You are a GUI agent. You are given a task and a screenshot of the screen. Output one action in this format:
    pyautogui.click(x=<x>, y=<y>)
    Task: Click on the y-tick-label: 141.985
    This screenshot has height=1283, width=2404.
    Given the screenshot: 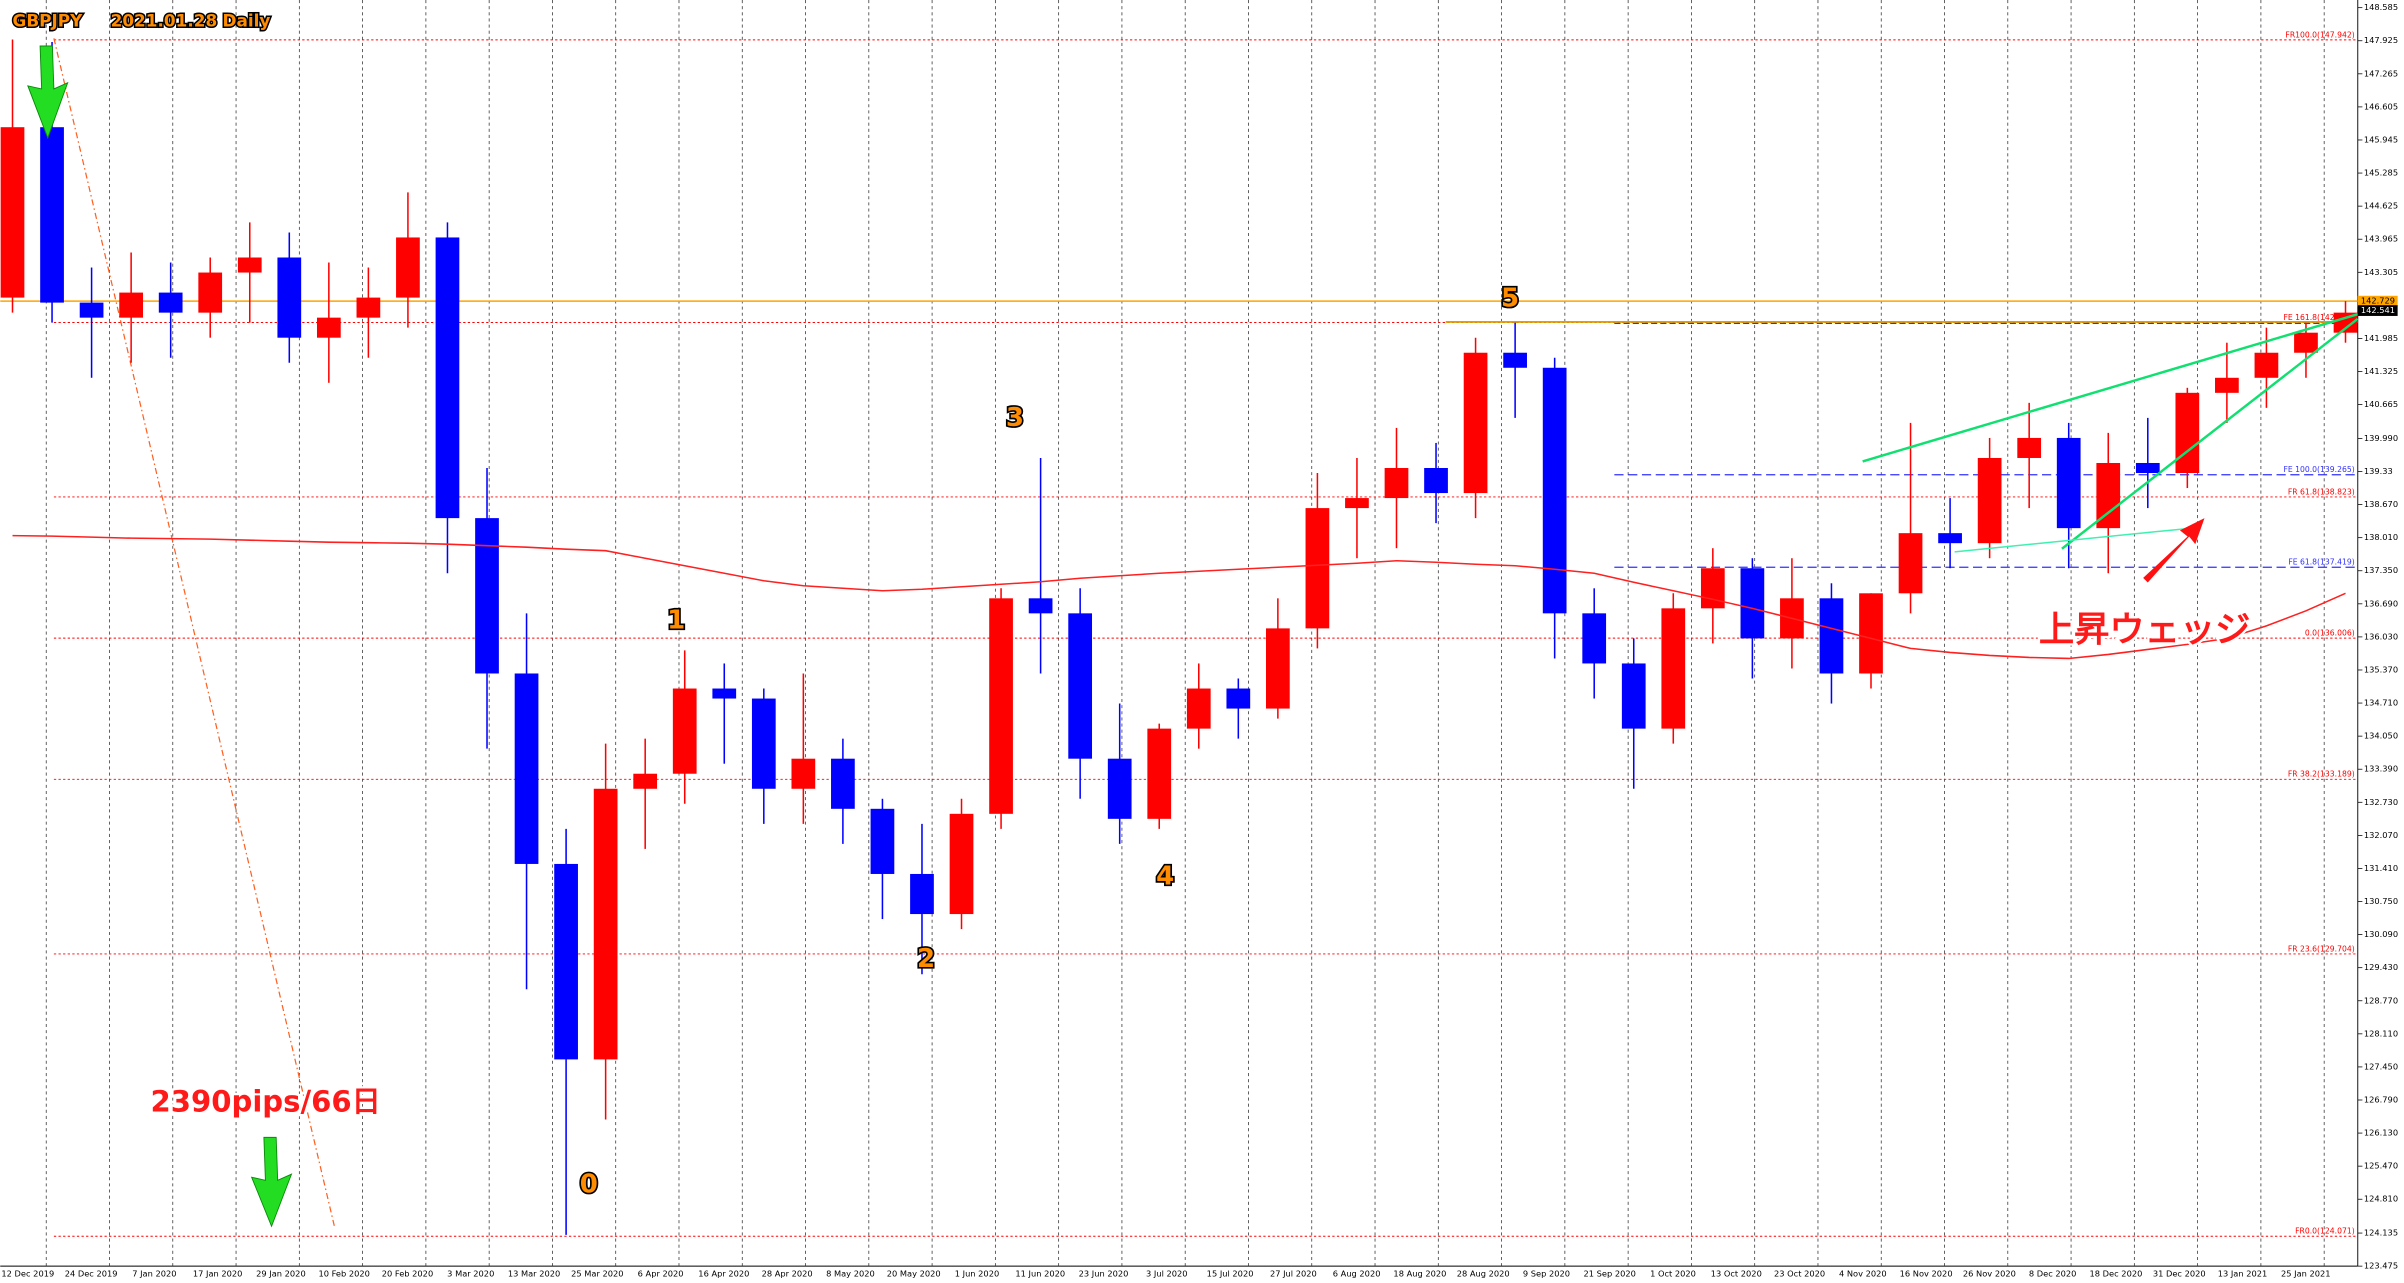 What is the action you would take?
    pyautogui.click(x=2381, y=338)
    